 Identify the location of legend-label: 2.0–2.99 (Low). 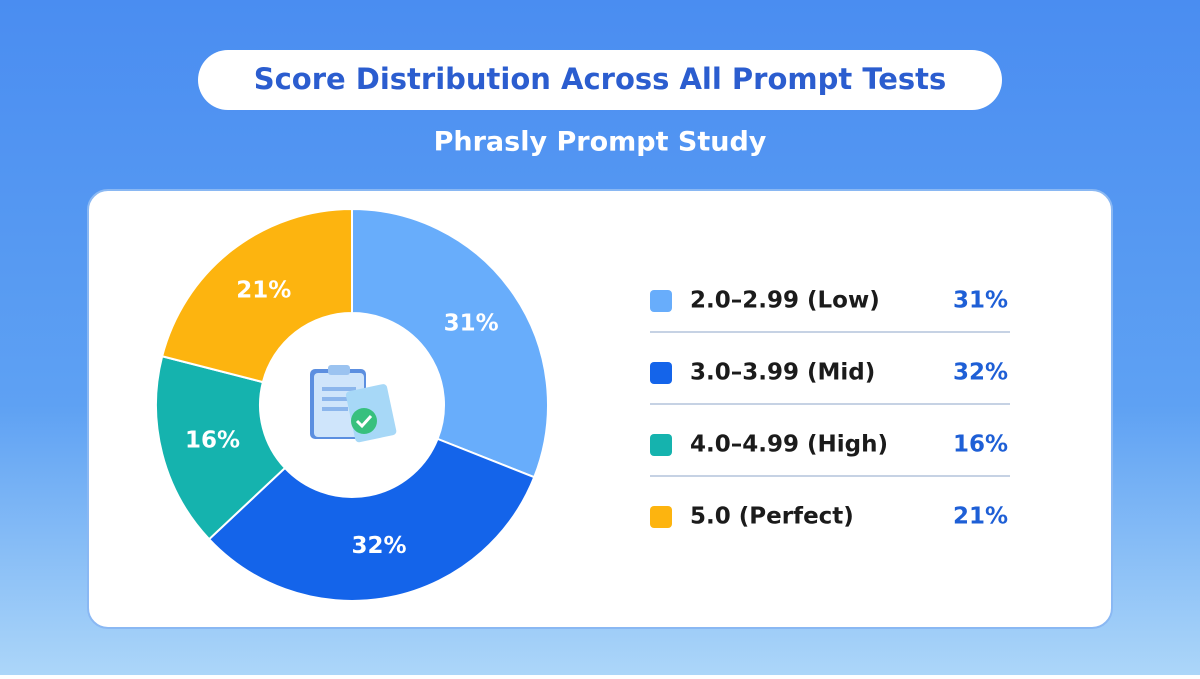
(785, 301).